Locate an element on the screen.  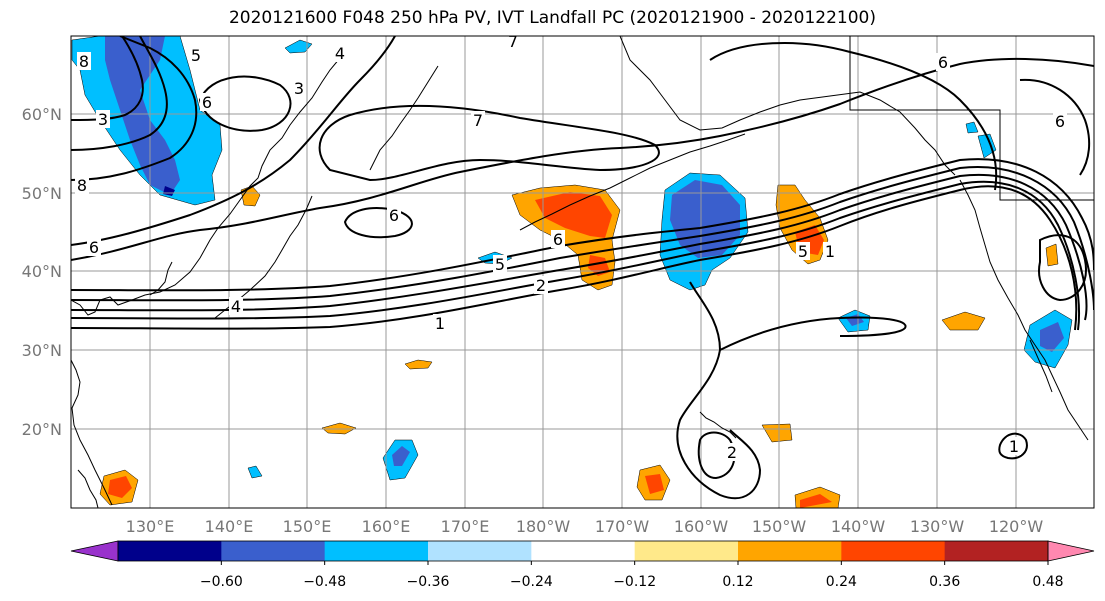
contour-label: 4 is located at coordinates (340, 53).